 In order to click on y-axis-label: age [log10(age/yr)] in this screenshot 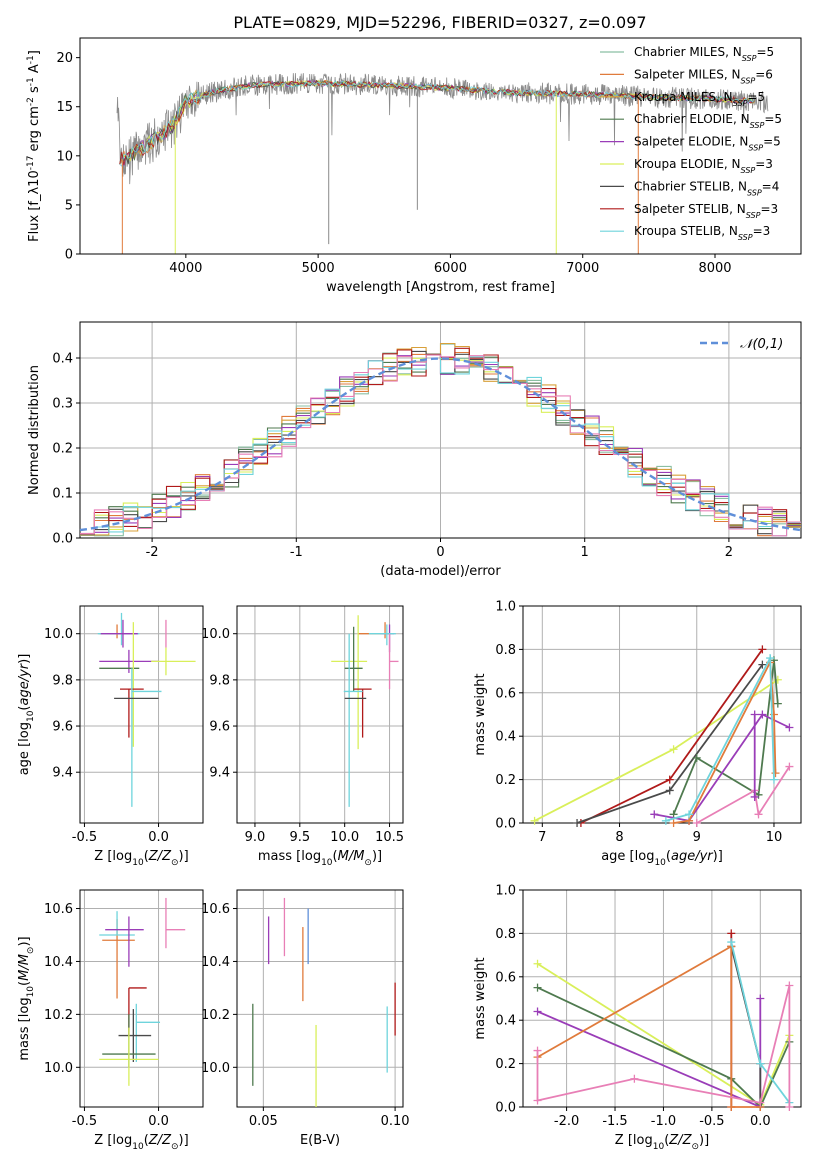, I will do `click(26, 715)`.